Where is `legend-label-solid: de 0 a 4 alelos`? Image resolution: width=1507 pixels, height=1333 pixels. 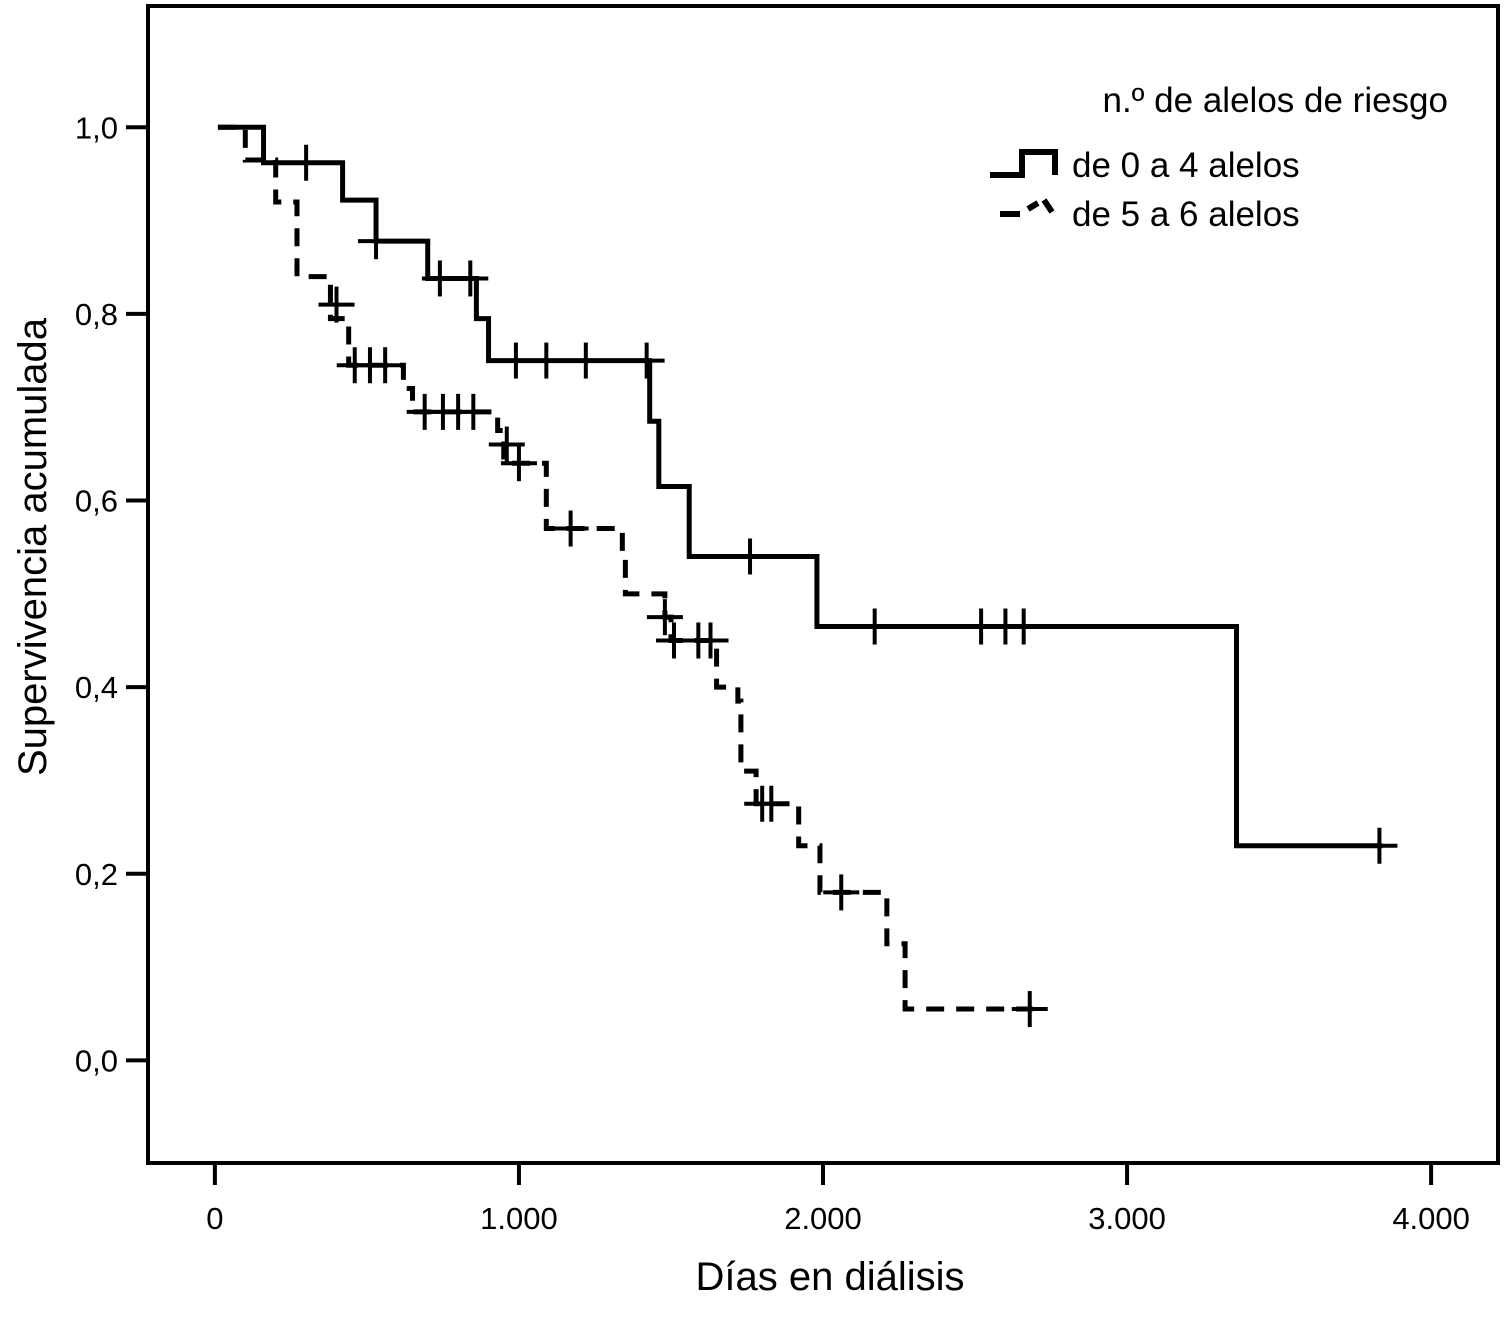
legend-label-solid: de 0 a 4 alelos is located at coordinates (1186, 165).